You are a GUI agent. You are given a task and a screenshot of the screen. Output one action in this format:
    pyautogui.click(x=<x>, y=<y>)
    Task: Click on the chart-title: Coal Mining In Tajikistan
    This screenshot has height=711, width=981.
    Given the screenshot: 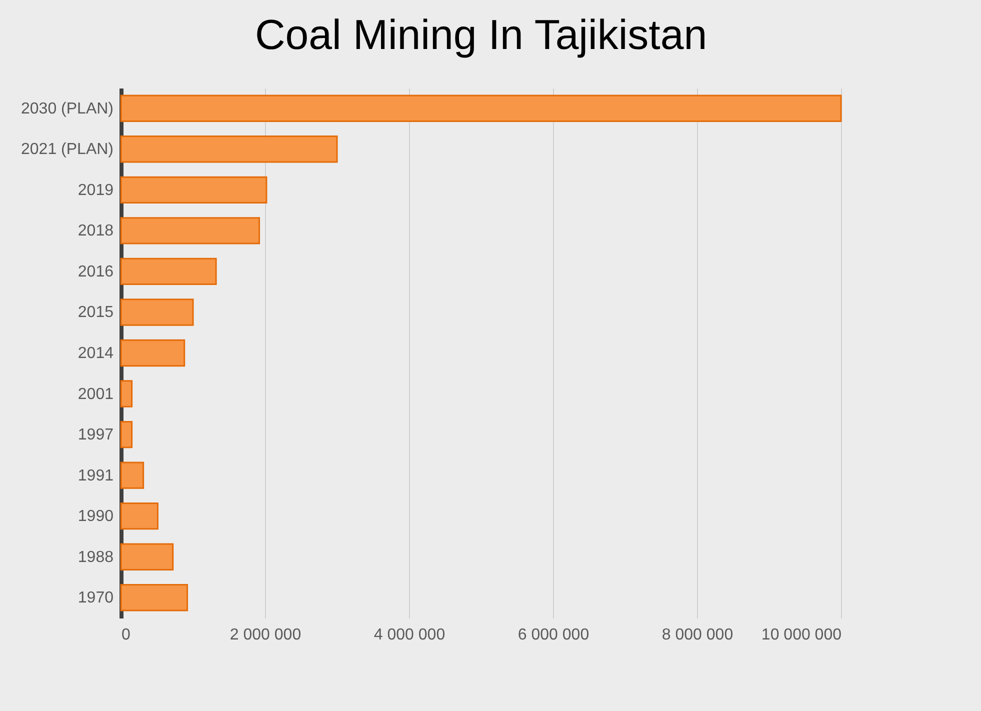 What is the action you would take?
    pyautogui.click(x=481, y=34)
    